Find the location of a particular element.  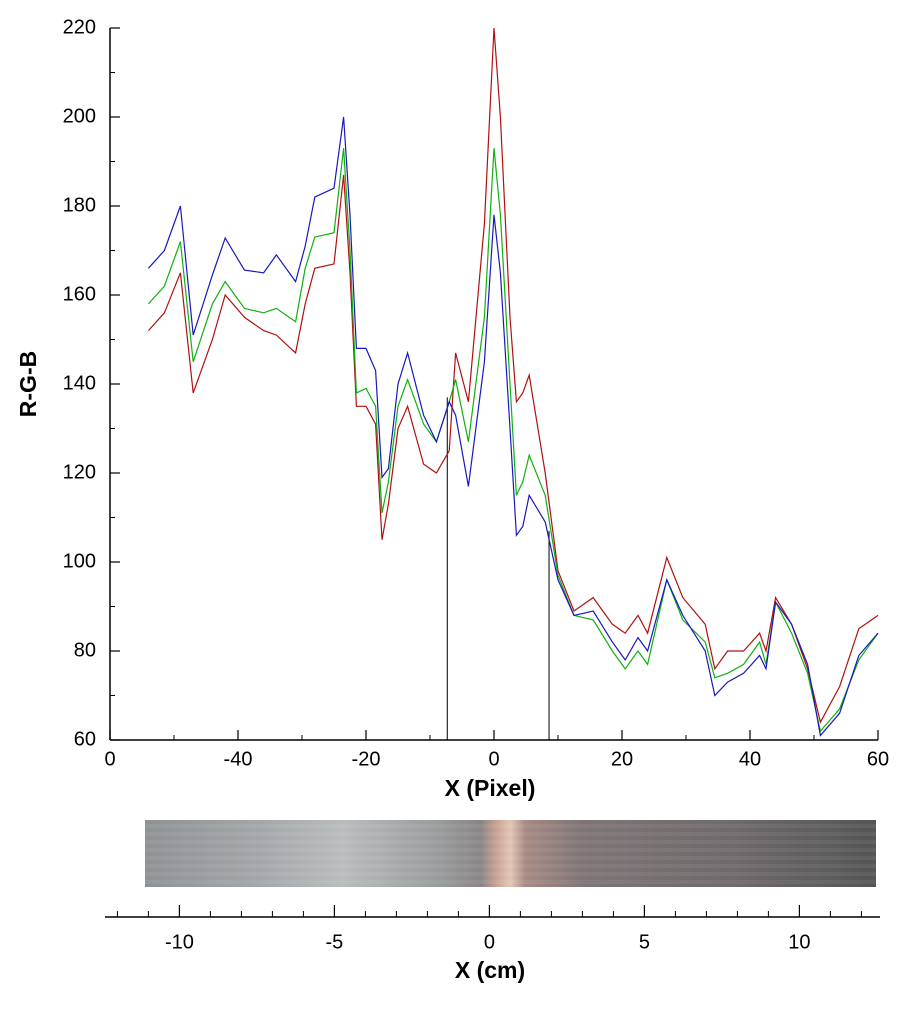

cm-tick-label: 0 is located at coordinates (489, 942).